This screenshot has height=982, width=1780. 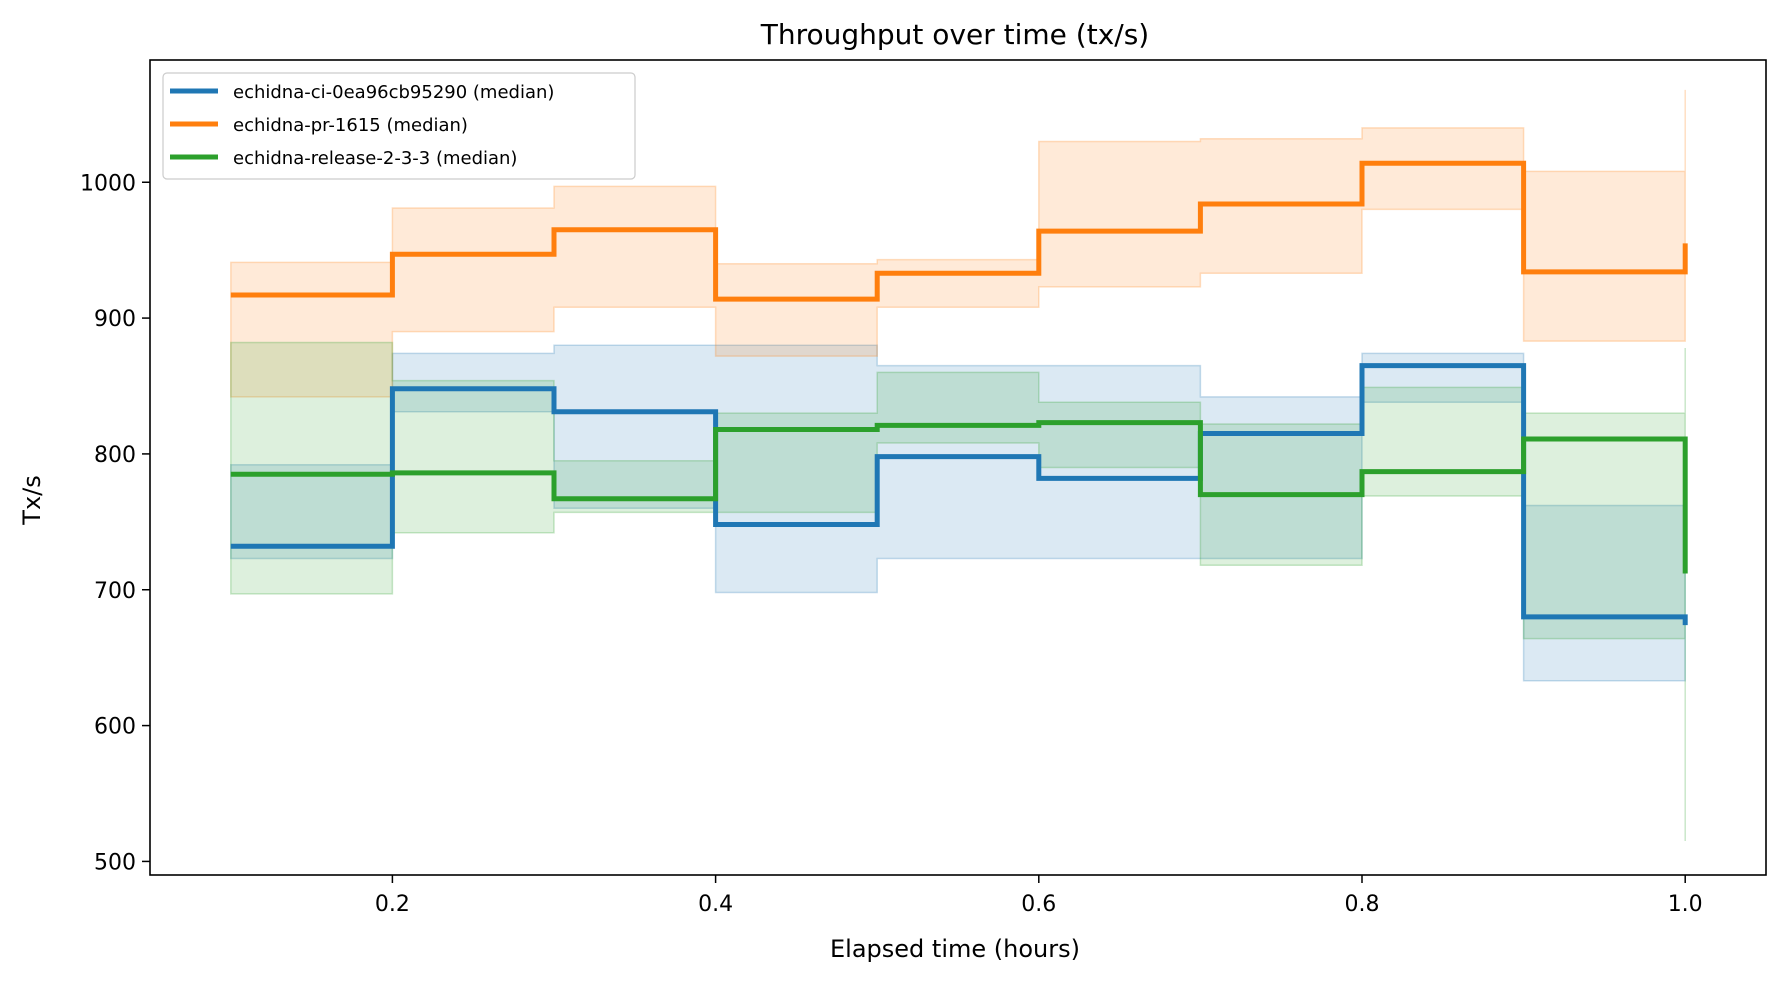 I want to click on y-tick-label: 1000, so click(x=108, y=183).